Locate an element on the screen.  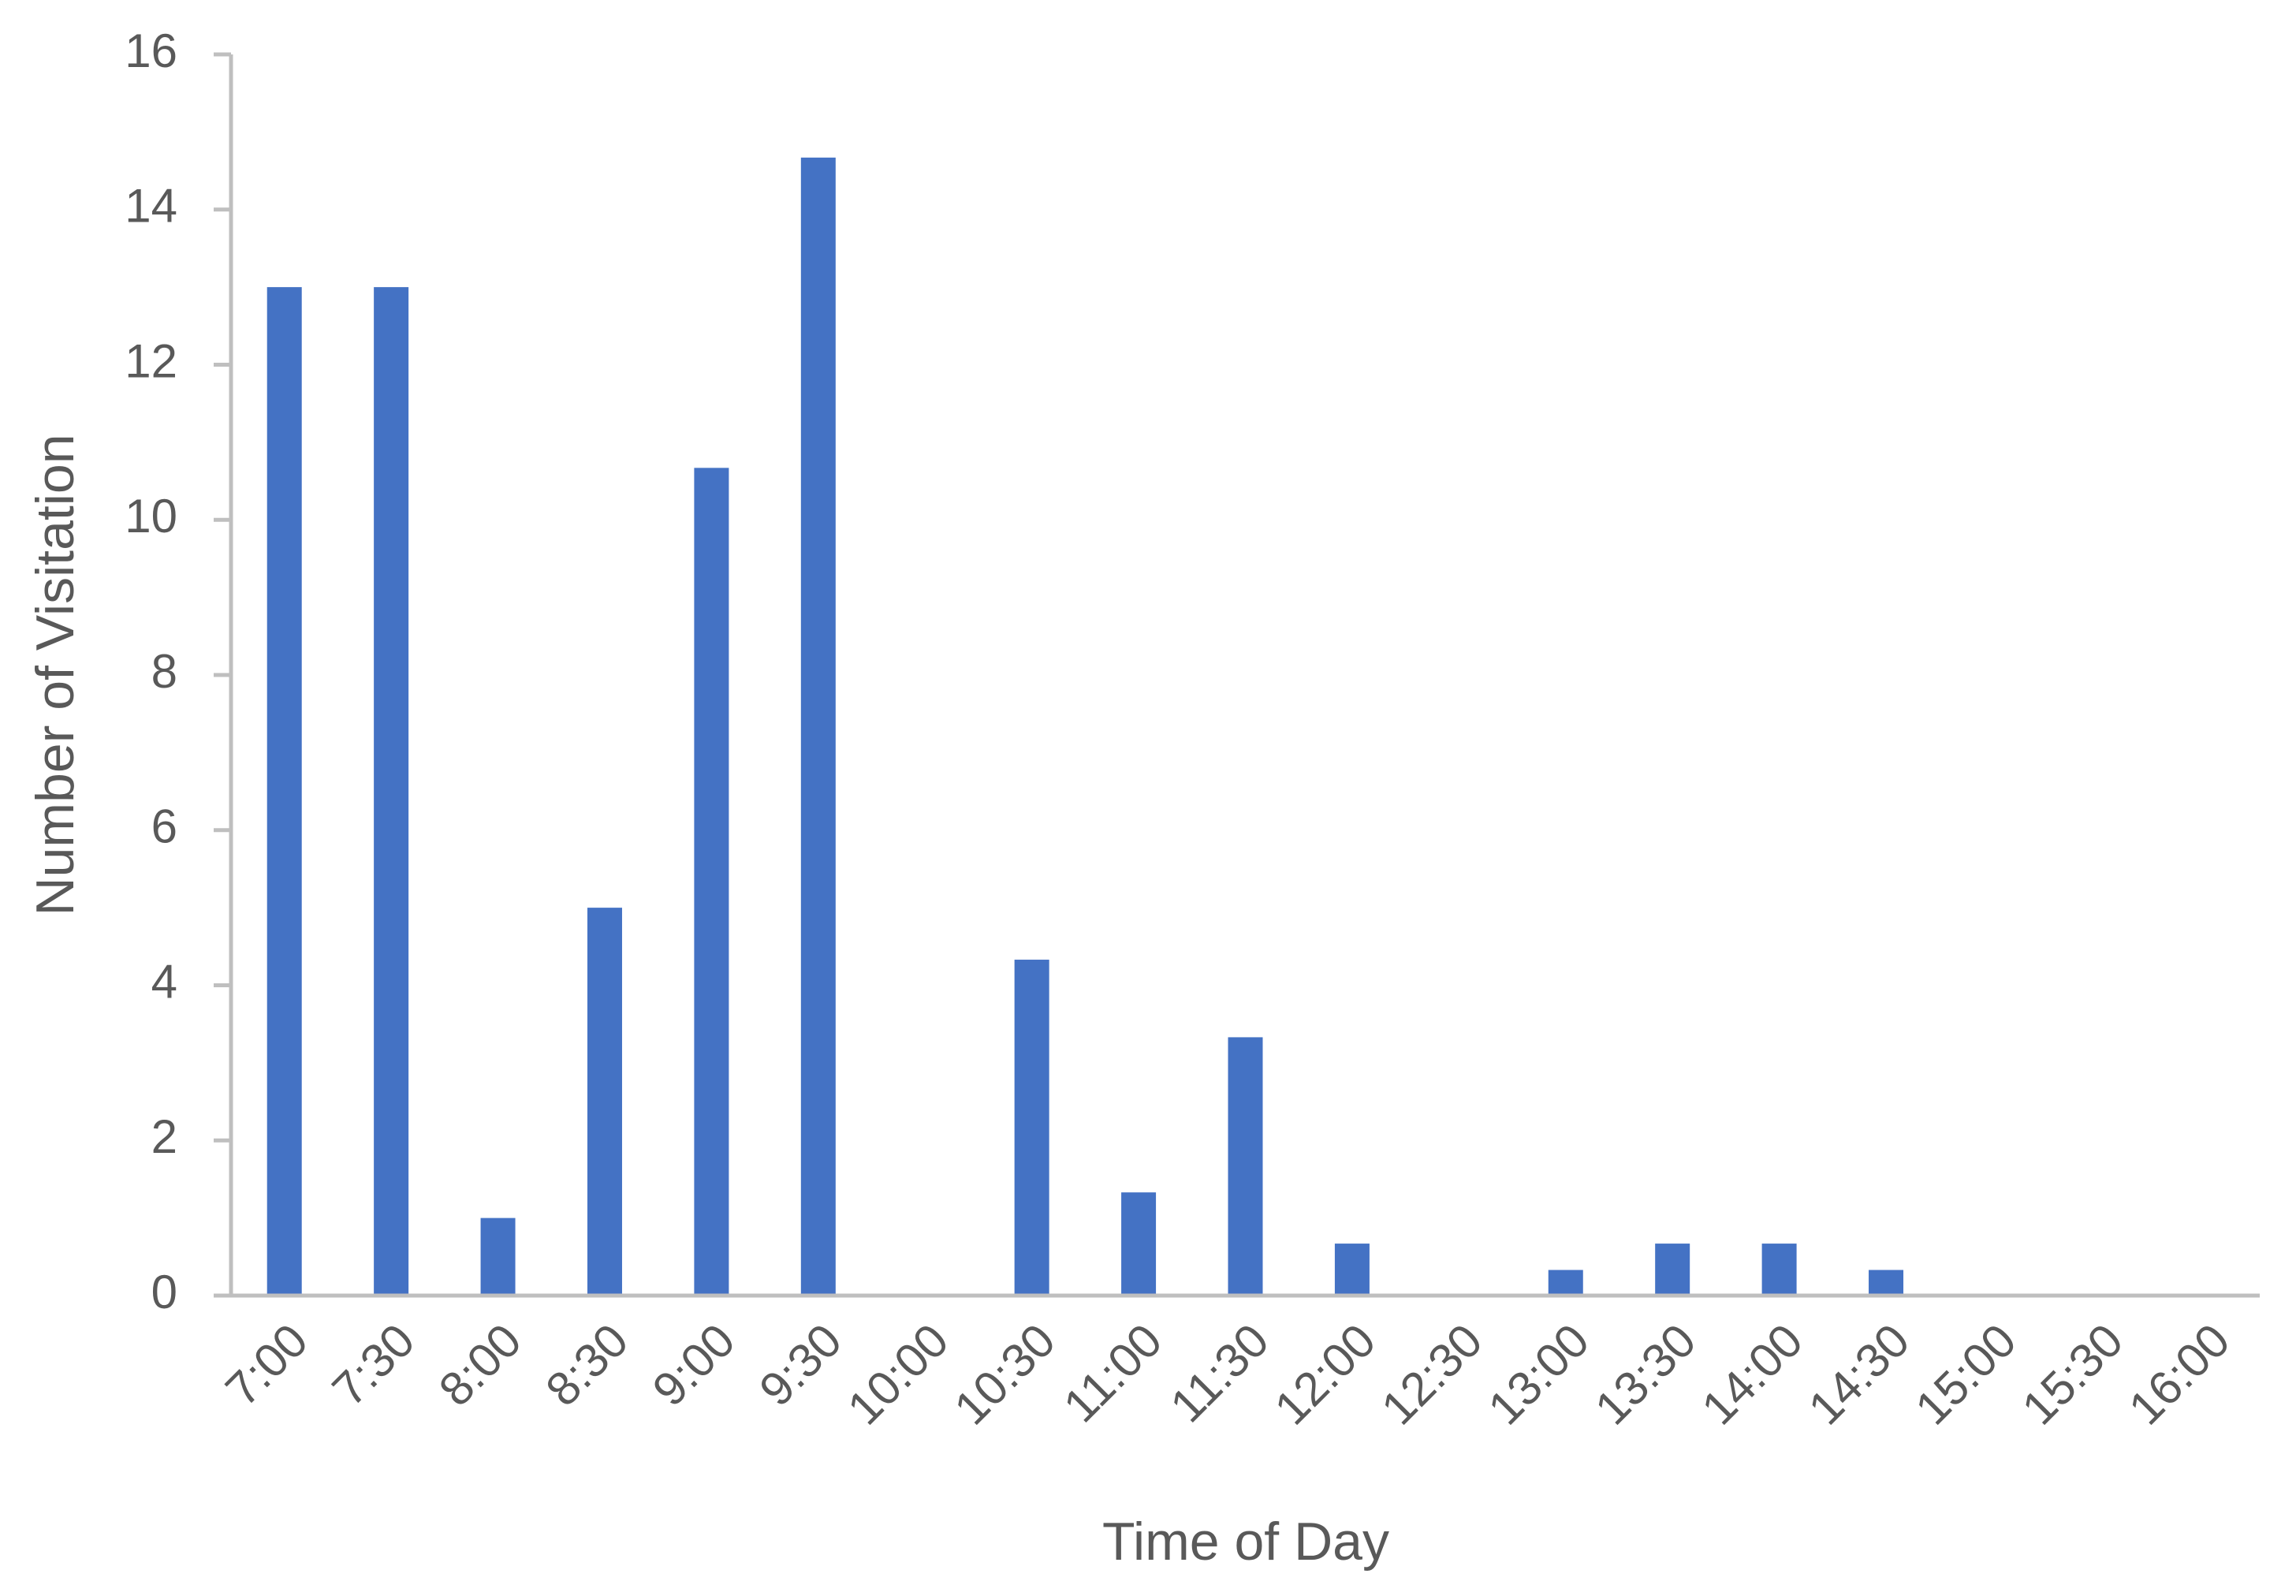
x-tick-label: 10:30 is located at coordinates (1005, 1374).